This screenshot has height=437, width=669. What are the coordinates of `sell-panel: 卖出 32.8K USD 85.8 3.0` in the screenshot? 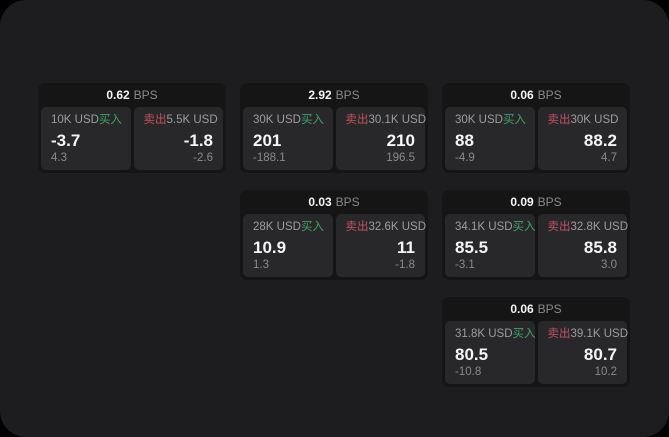 It's located at (583, 245).